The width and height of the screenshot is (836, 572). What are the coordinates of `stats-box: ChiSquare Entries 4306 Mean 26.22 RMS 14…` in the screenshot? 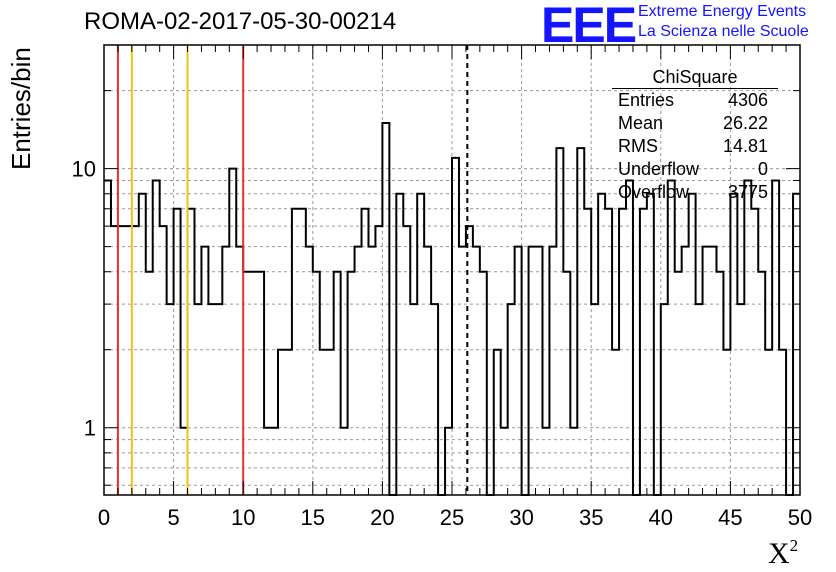 It's located at (695, 135).